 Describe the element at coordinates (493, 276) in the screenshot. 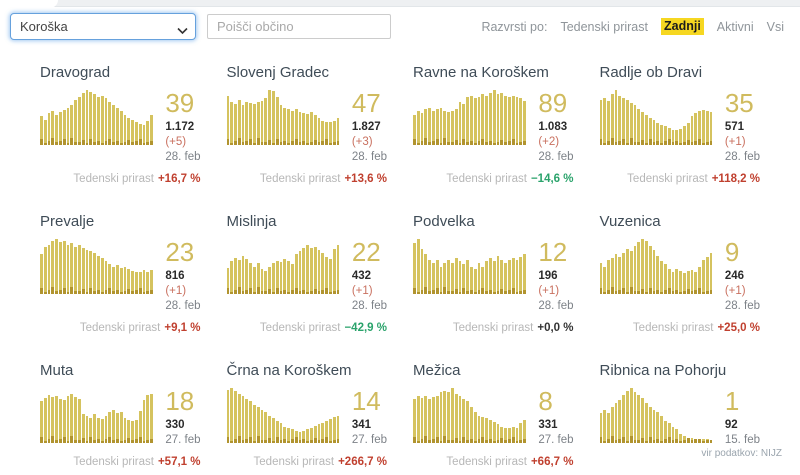

I see `card-body: 12 196 (+1) 28. feb` at that location.